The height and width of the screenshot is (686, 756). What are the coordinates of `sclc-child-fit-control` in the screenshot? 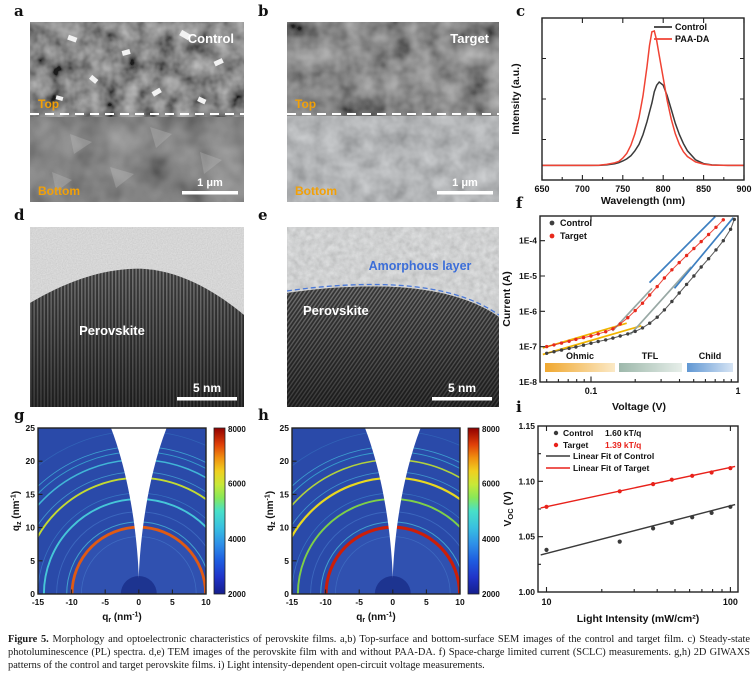 It's located at (704, 253).